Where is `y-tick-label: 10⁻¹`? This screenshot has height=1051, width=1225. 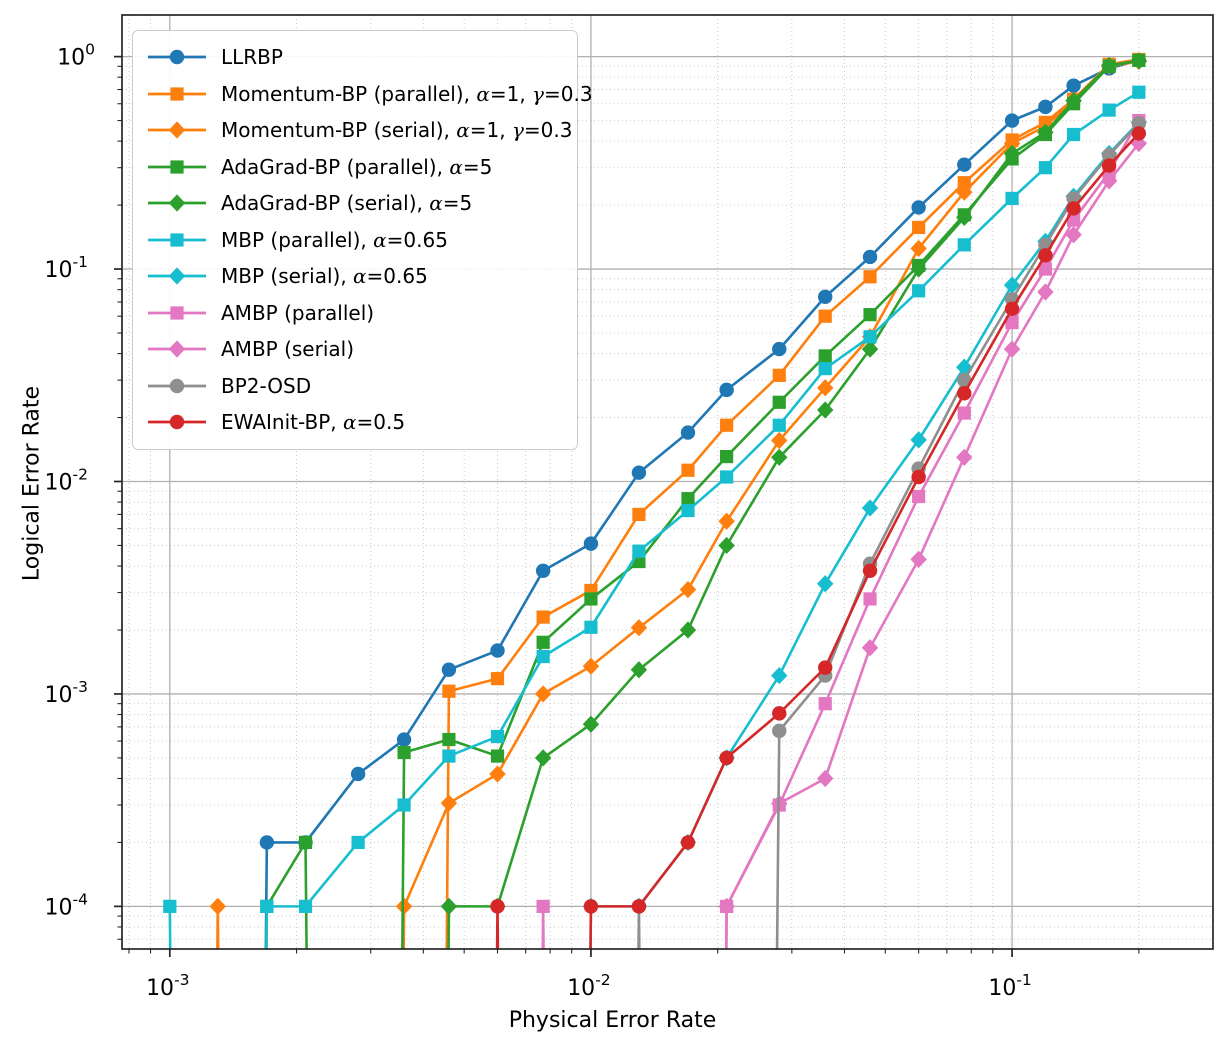
y-tick-label: 10⁻¹ is located at coordinates (66, 268).